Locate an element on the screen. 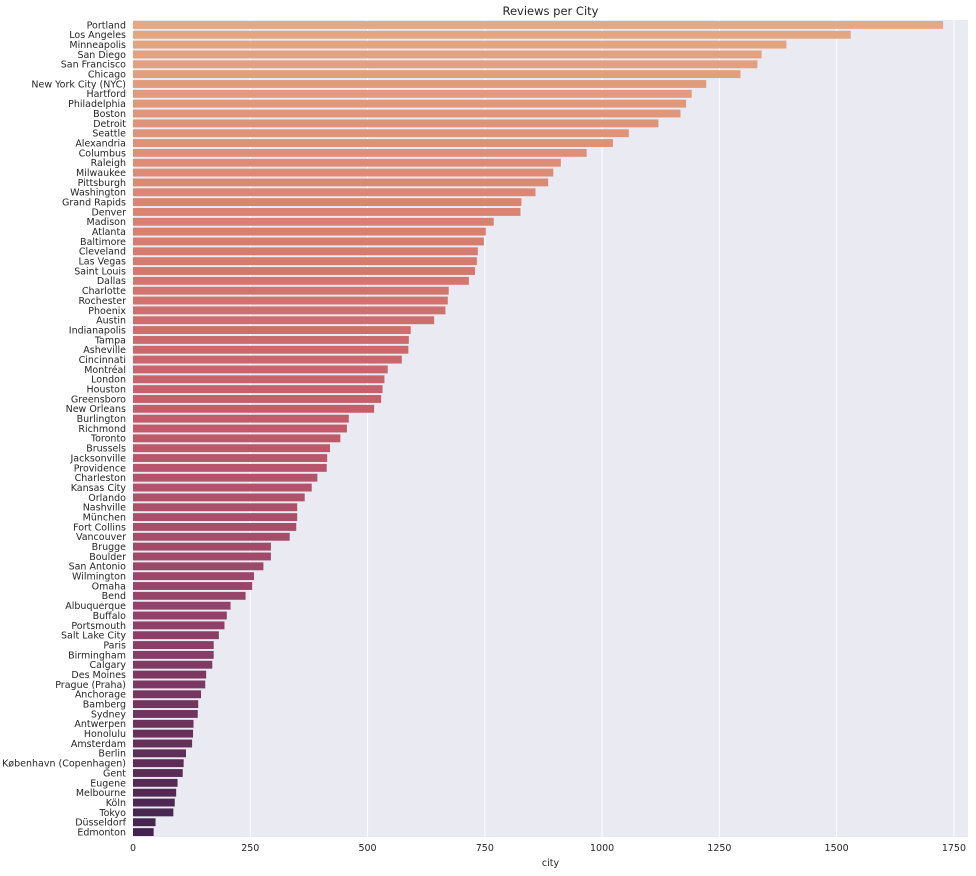  category-label: Portland is located at coordinates (106, 25).